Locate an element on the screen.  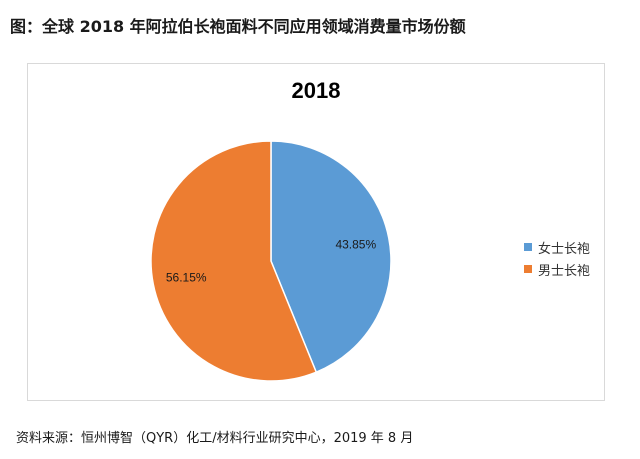
data-label-0: 43.85% is located at coordinates (355, 244).